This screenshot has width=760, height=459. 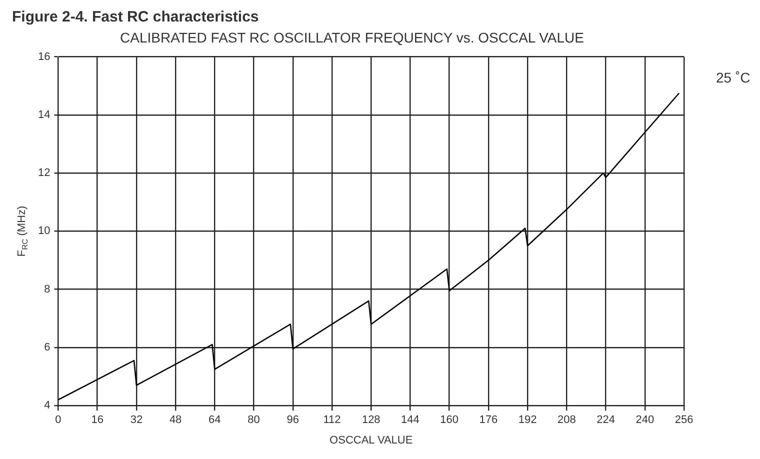 What do you see at coordinates (97, 420) in the screenshot?
I see `x-tick-label: 16` at bounding box center [97, 420].